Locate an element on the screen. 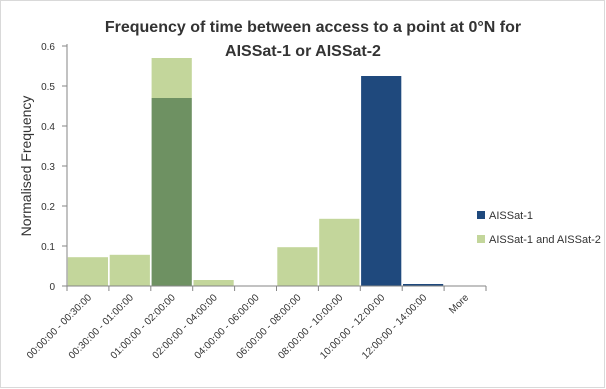 The height and width of the screenshot is (389, 606). y-tick-label: 0.6 is located at coordinates (48, 47).